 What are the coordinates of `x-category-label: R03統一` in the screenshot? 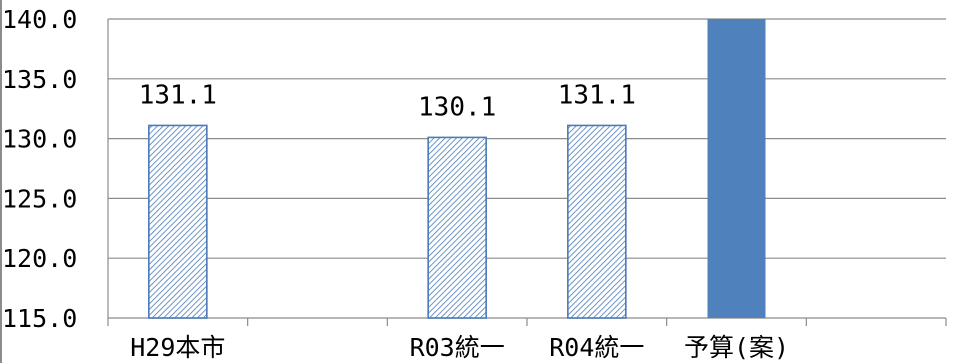 It's located at (457, 347).